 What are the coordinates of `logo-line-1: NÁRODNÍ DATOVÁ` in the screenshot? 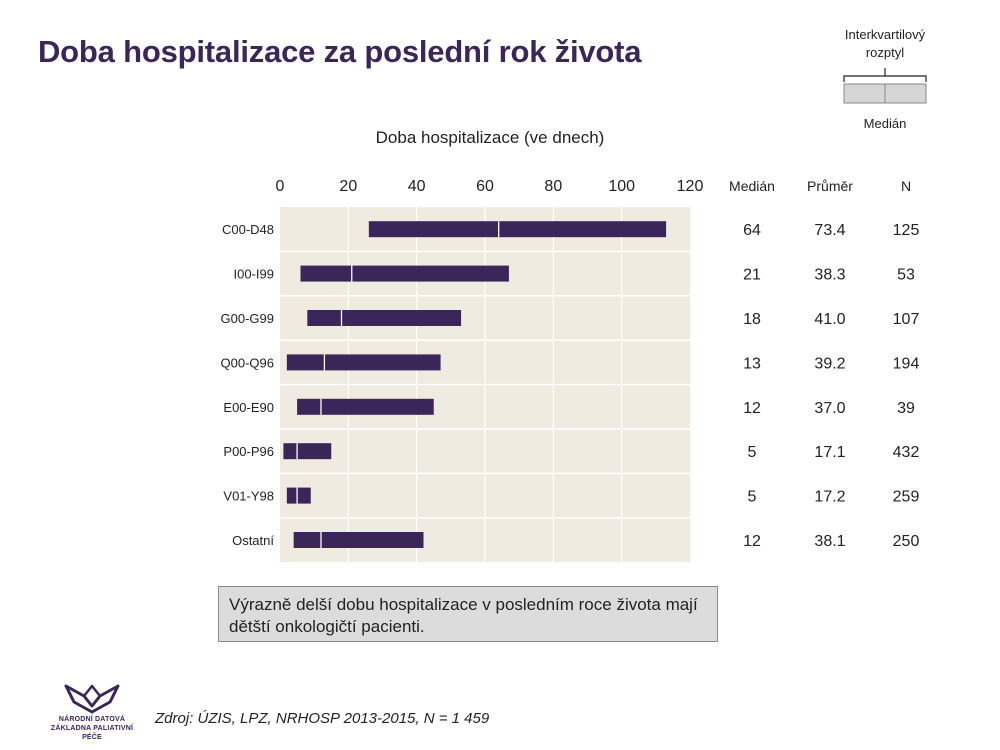 It's located at (92, 719).